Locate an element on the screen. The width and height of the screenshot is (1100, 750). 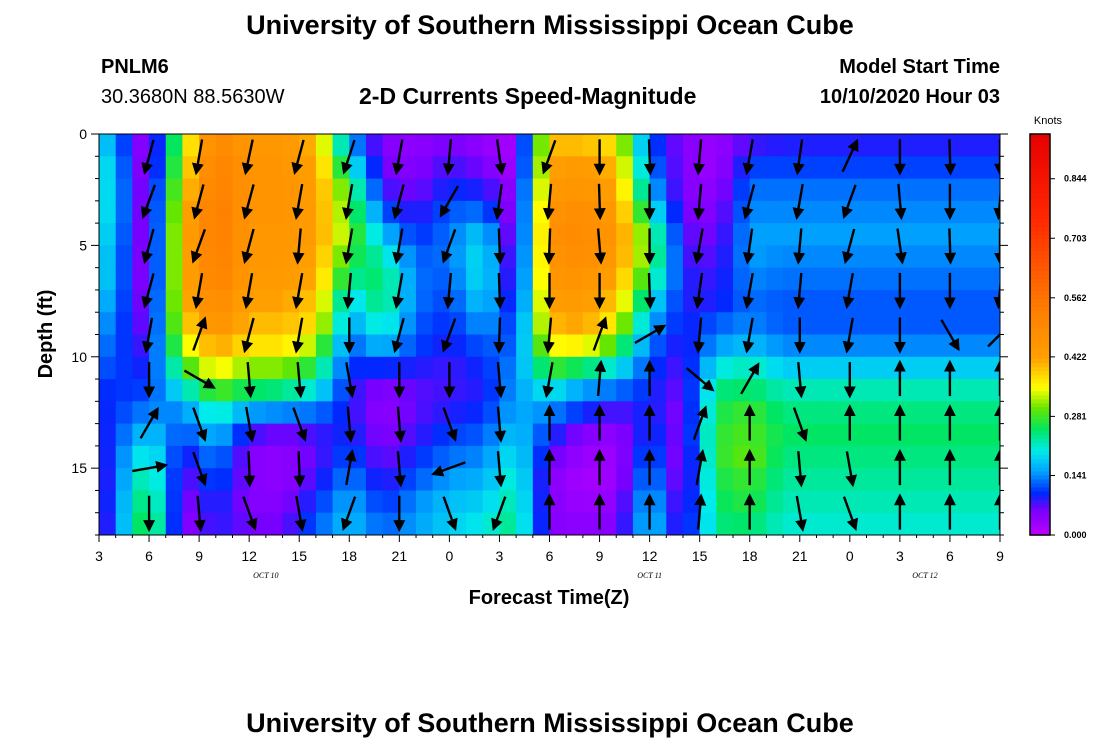
model-start-label: Model Start Time is located at coordinates (919, 67).